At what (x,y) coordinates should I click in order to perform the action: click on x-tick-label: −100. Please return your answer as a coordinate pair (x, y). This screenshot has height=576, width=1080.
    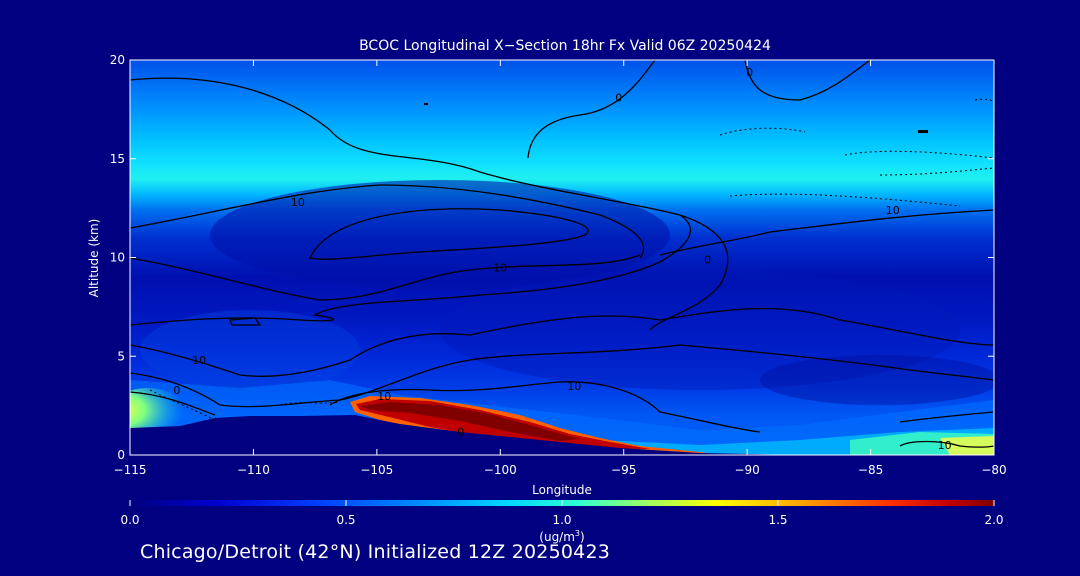
    Looking at the image, I should click on (500, 470).